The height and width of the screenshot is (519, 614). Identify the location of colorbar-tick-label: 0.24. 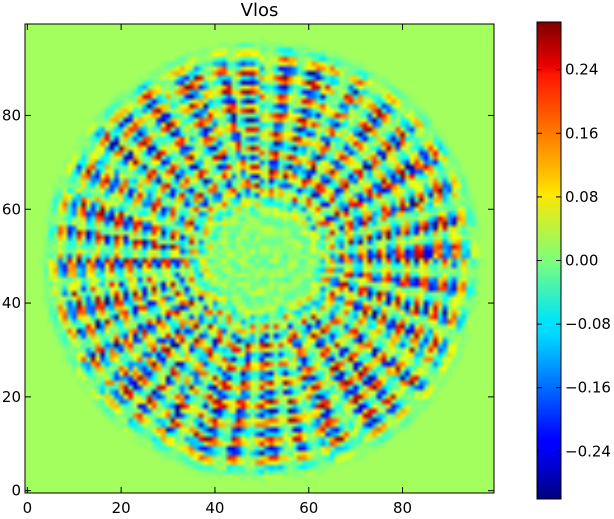
(581, 70).